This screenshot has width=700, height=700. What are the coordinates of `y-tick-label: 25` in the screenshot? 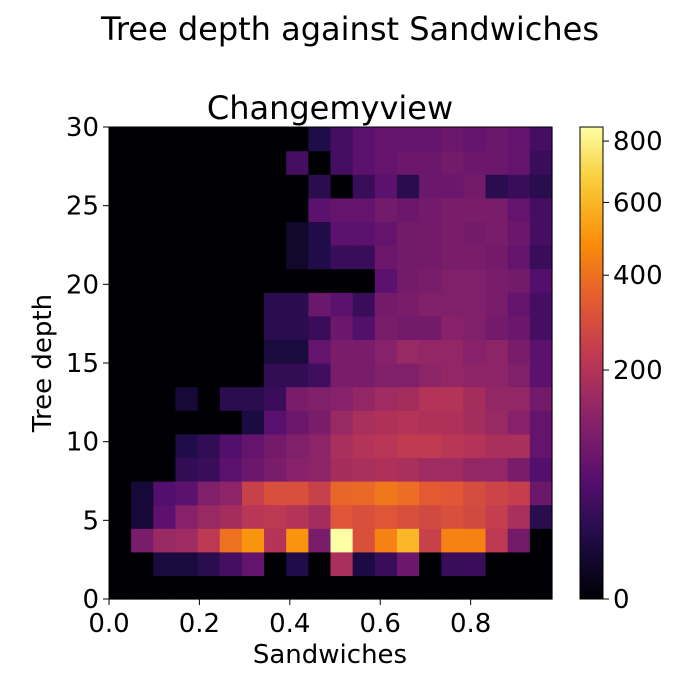 It's located at (82, 207).